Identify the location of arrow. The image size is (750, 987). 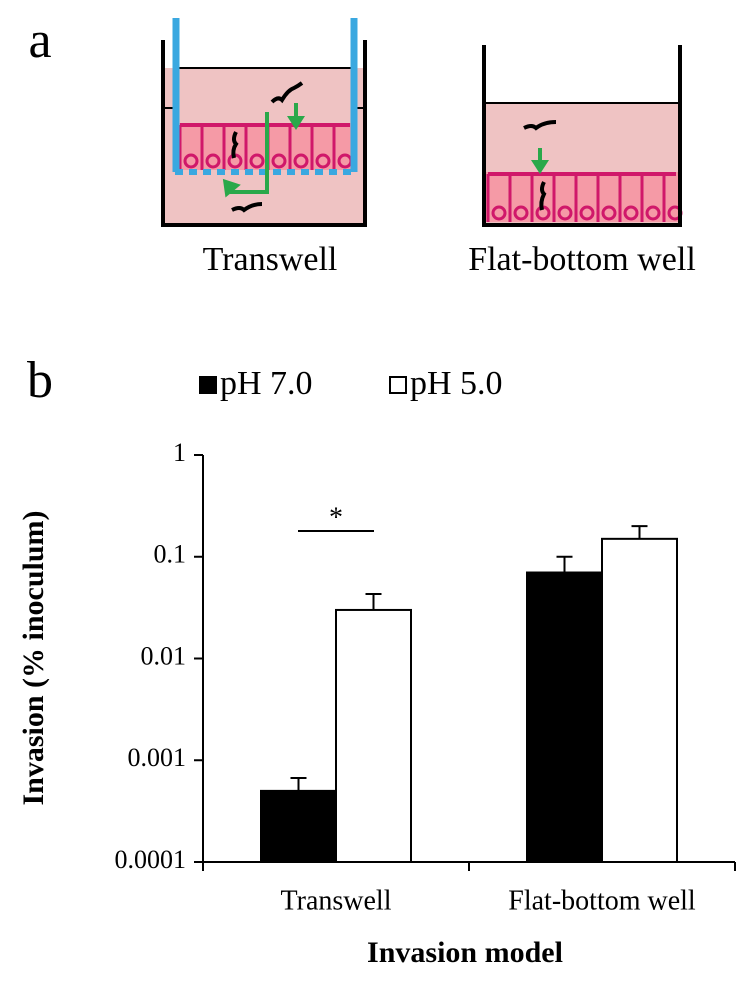
(249, 153).